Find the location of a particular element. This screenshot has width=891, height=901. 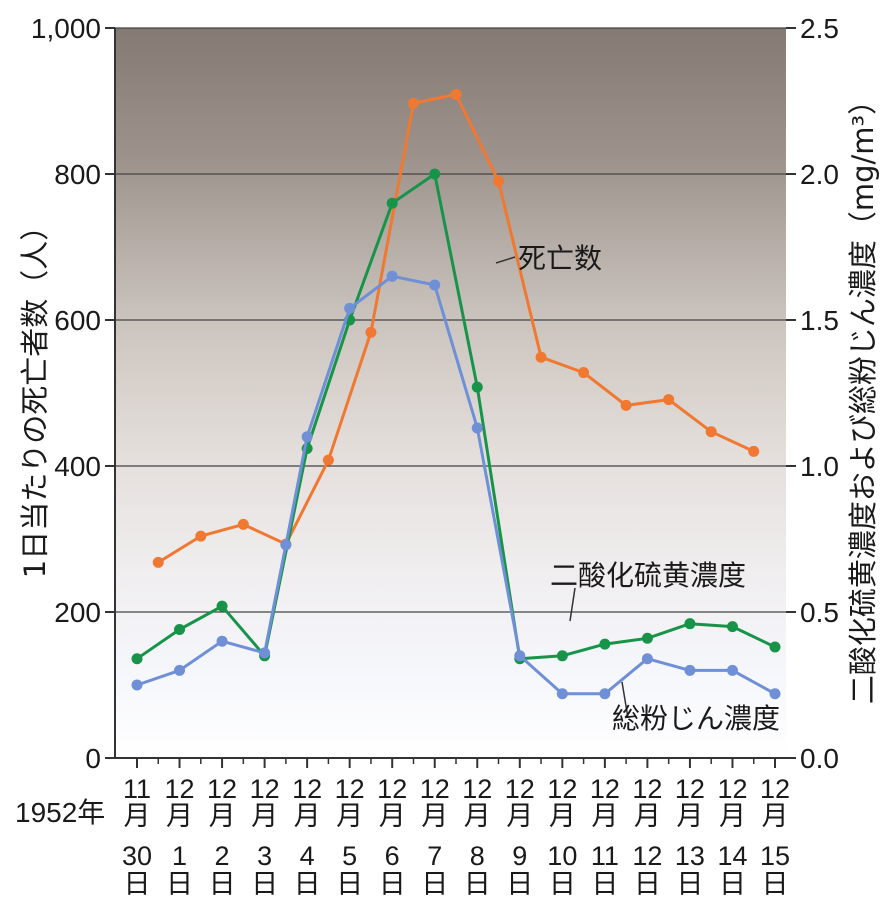

x-tick-label: 7 is located at coordinates (434, 856).